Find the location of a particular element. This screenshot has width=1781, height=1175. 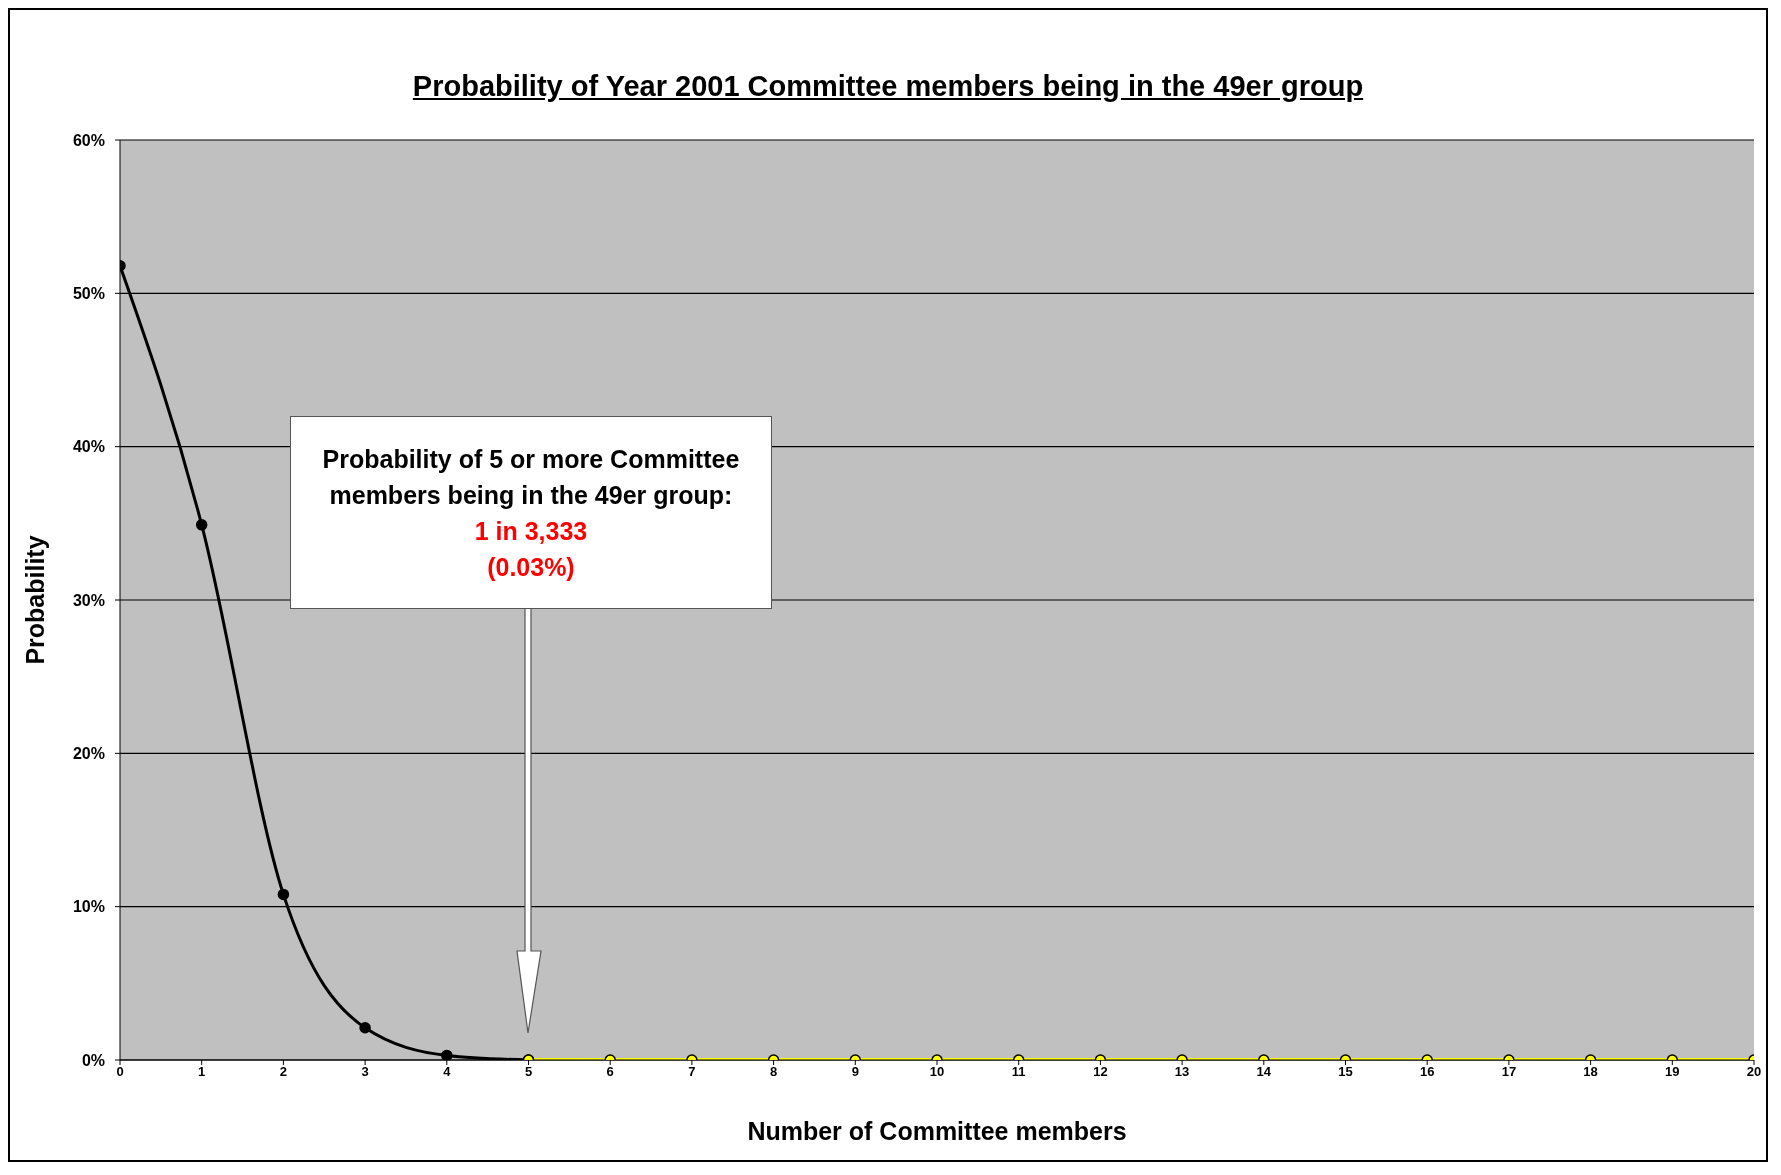

y-tick-label: 10% is located at coordinates (88, 907).